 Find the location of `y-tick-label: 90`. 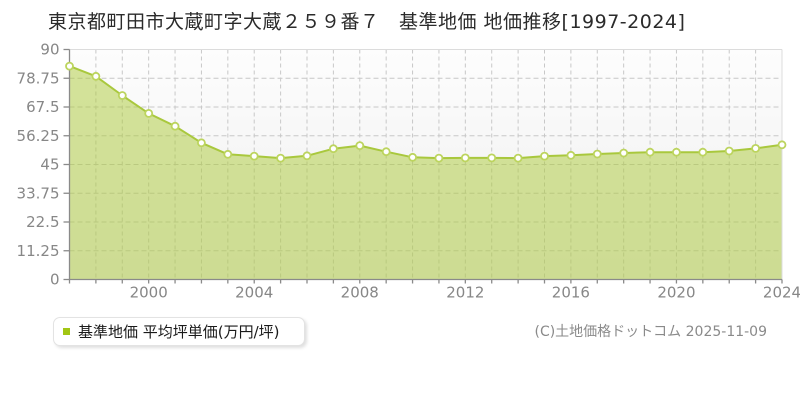

y-tick-label: 90 is located at coordinates (49, 50).